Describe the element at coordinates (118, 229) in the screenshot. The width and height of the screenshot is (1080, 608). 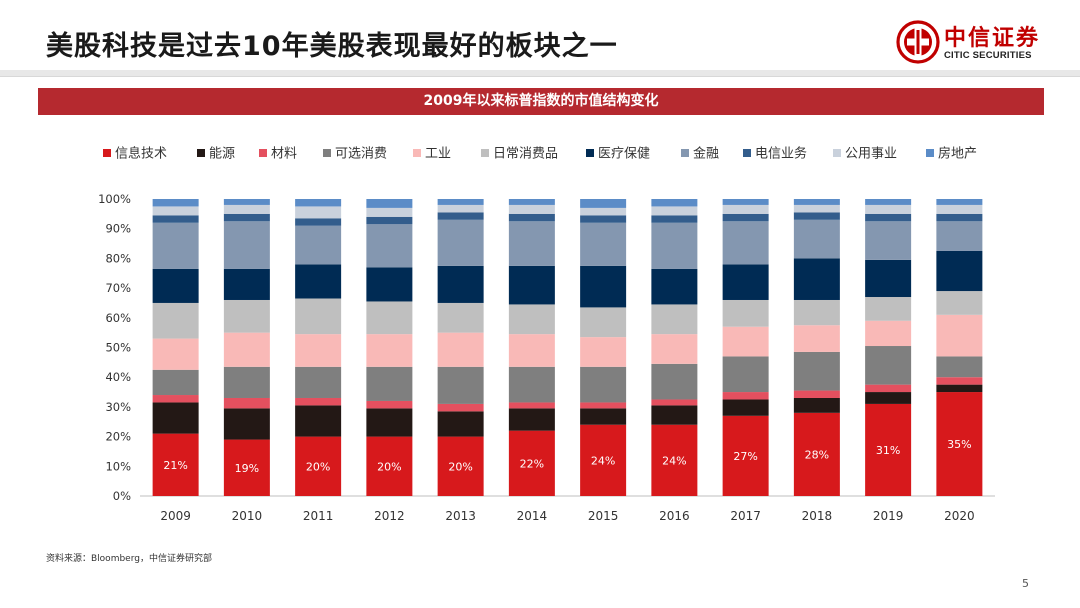
I see `y-tick-label: 90%` at that location.